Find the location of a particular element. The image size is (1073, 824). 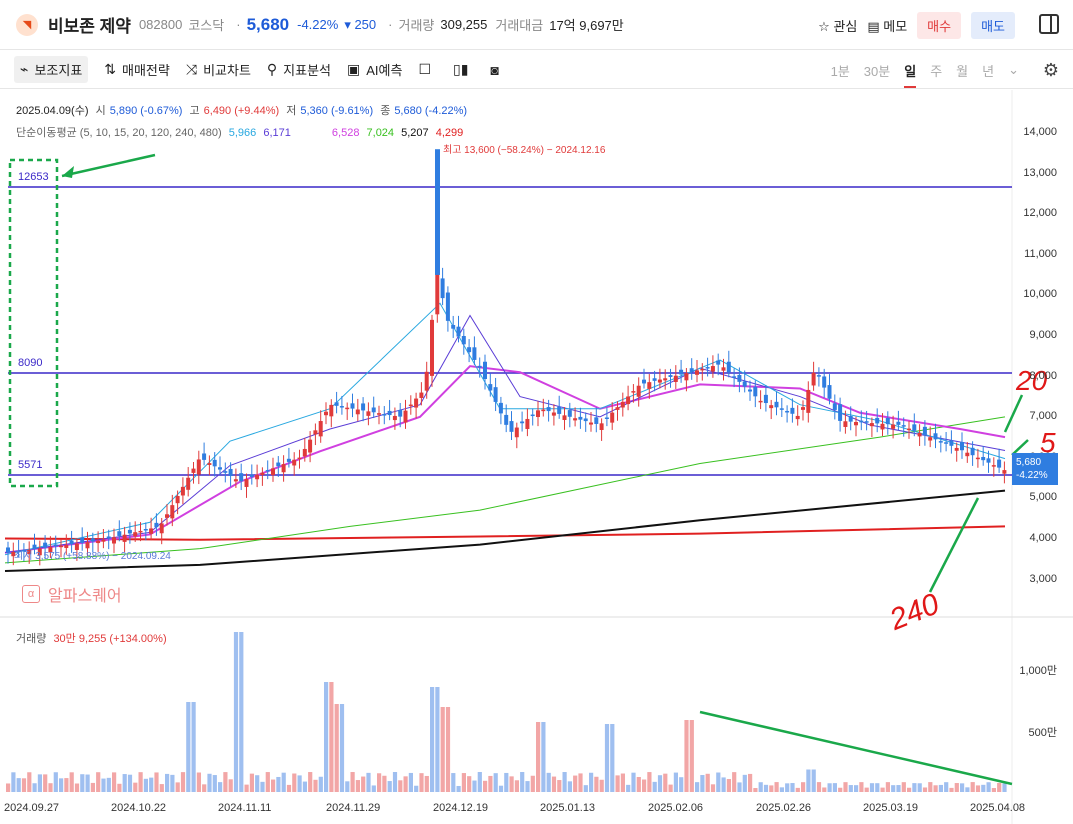

level-label-12653: 12653 is located at coordinates (33, 177).